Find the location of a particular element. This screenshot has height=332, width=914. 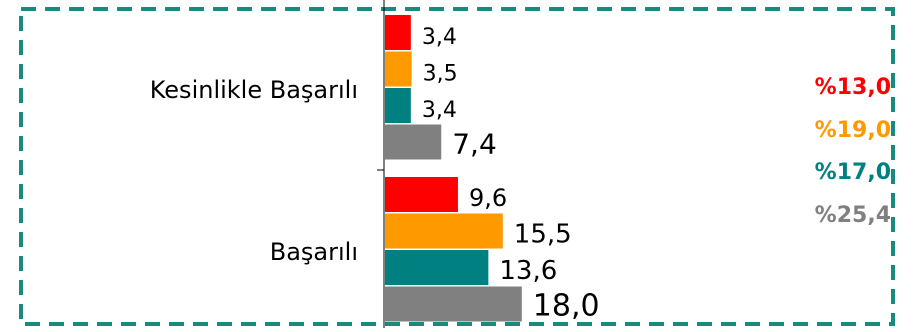

value-label-kesinlikle-basarili-gray: 7,4 is located at coordinates (474, 144).